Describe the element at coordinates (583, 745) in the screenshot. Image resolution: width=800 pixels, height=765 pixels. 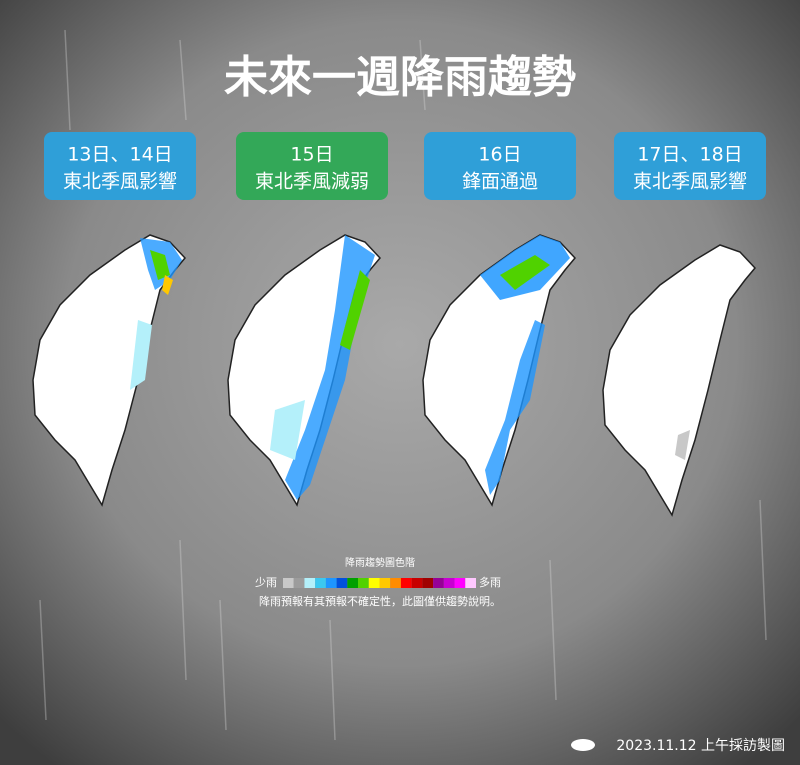
I see `logo` at that location.